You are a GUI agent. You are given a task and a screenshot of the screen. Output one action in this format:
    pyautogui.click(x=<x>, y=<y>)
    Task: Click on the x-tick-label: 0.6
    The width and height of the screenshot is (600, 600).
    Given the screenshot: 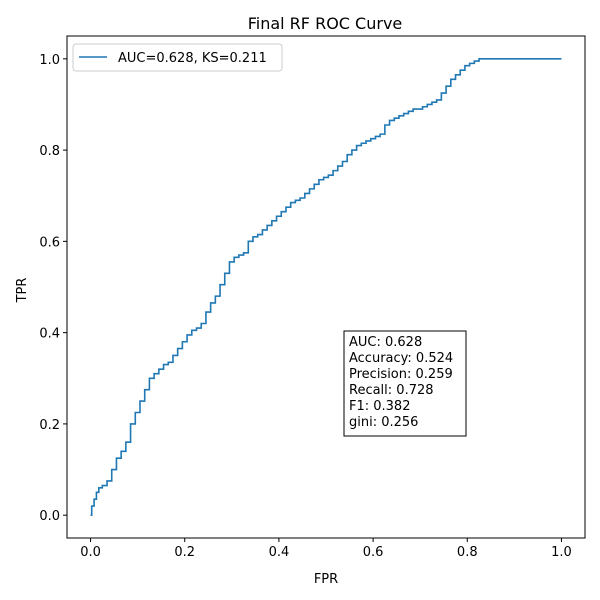 What is the action you would take?
    pyautogui.click(x=373, y=552)
    